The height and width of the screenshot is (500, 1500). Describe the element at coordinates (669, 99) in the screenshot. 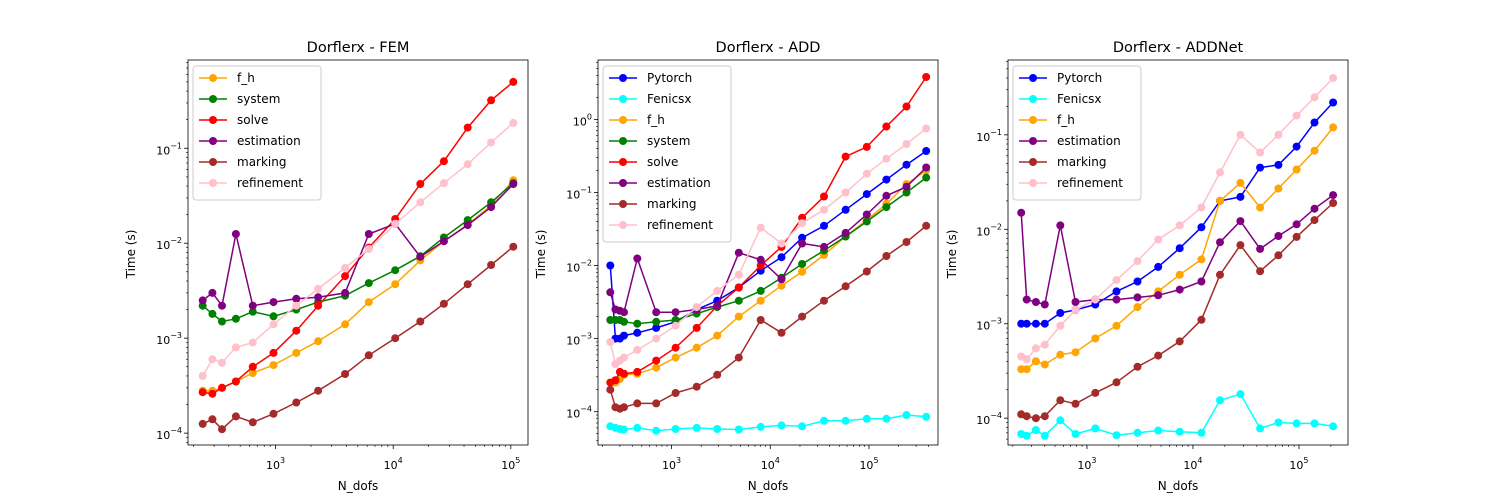

I see `legend-label: Fenicsx` at that location.